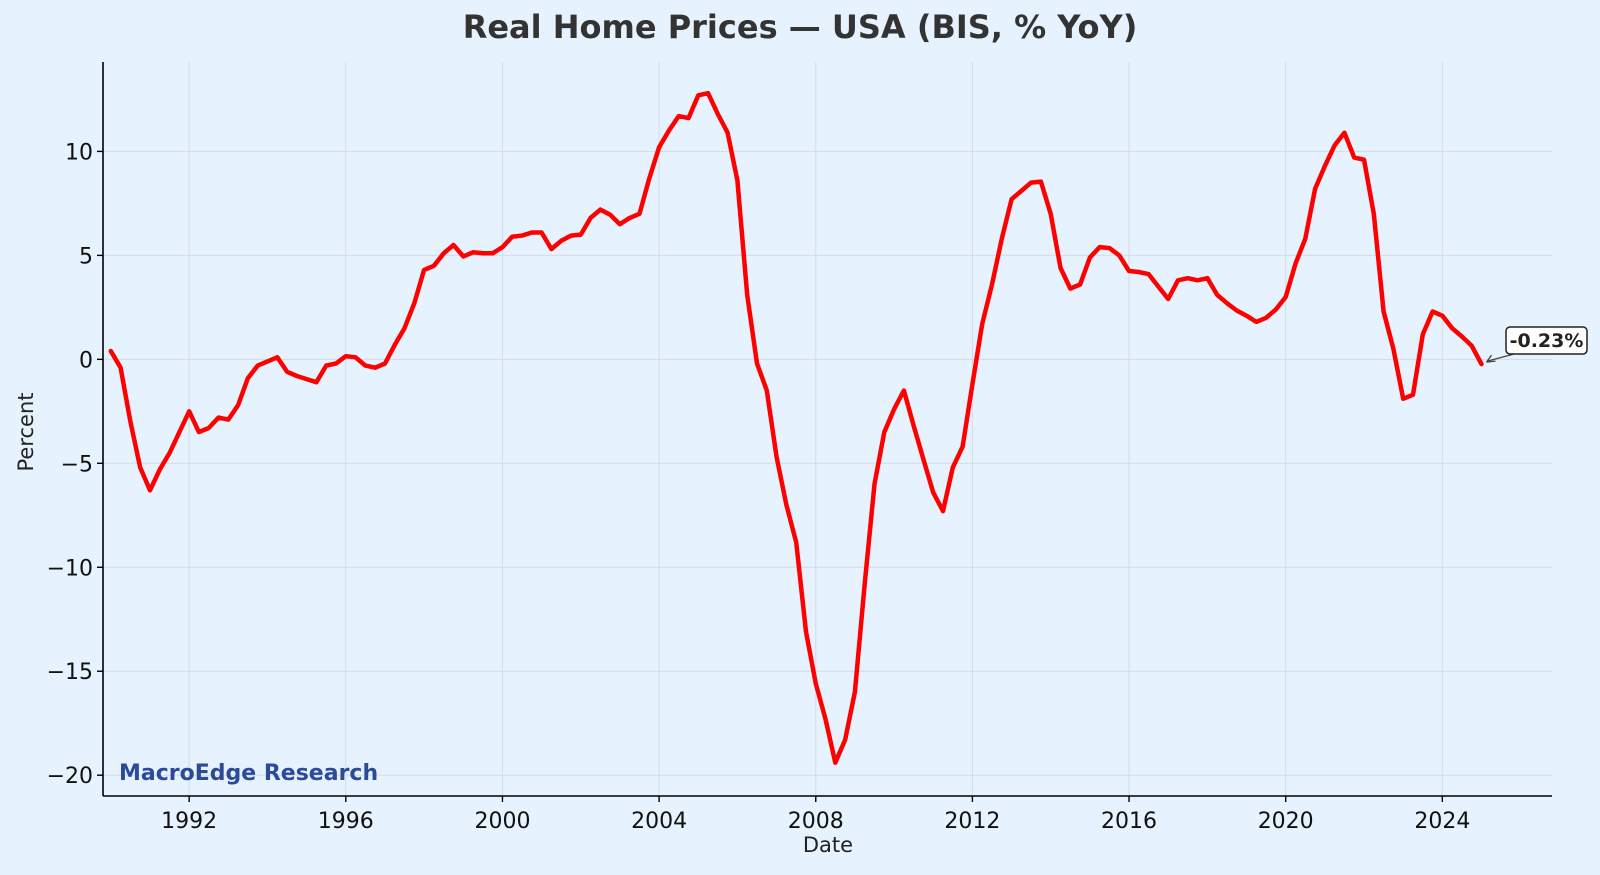 Image resolution: width=1600 pixels, height=875 pixels. What do you see at coordinates (346, 821) in the screenshot?
I see `x-tick-label: 1996` at bounding box center [346, 821].